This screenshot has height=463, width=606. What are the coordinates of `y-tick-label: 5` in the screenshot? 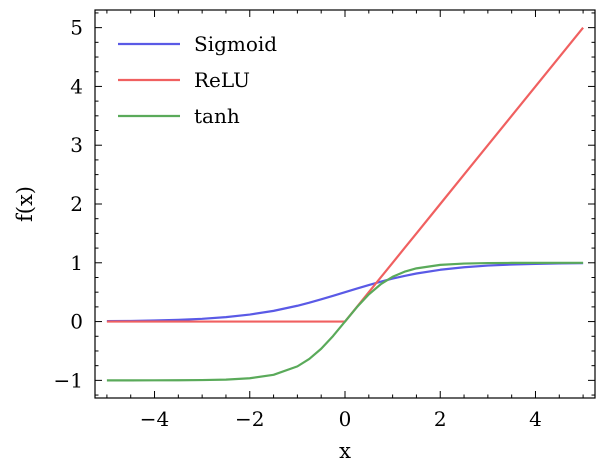 It's located at (76, 28).